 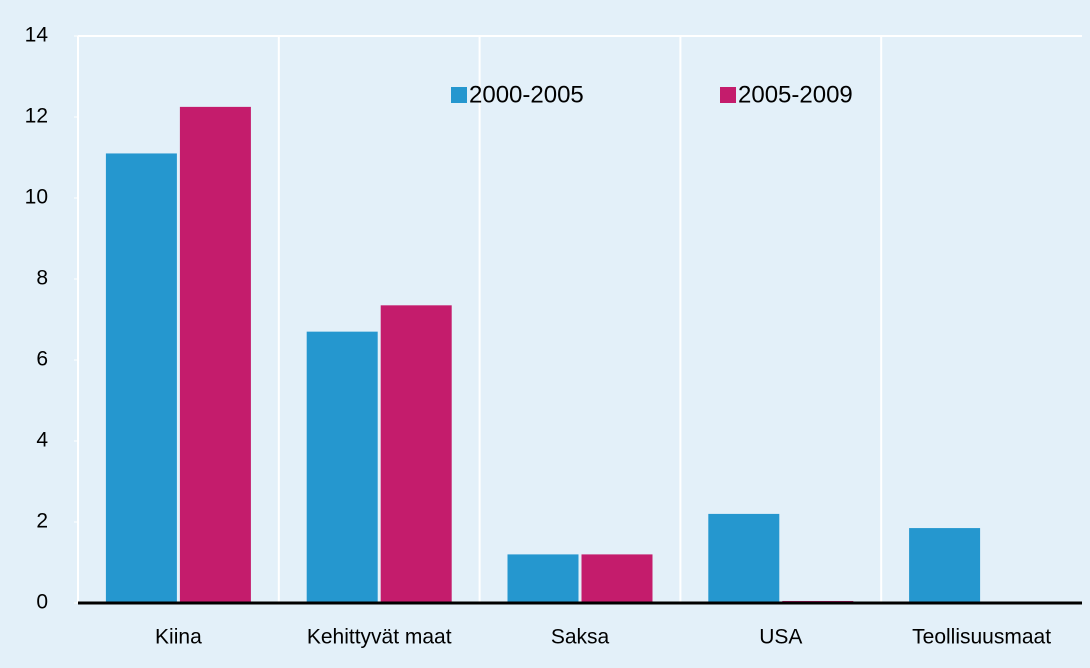 I want to click on y-tick-label: 8, so click(x=42, y=278).